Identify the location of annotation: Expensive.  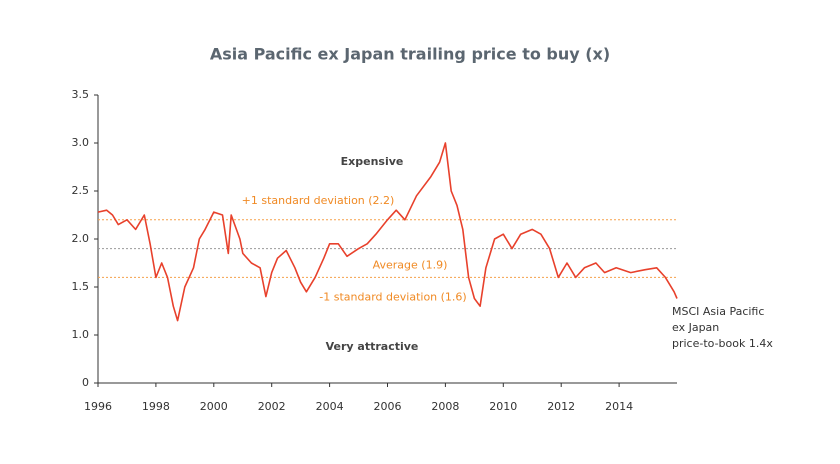
(372, 161).